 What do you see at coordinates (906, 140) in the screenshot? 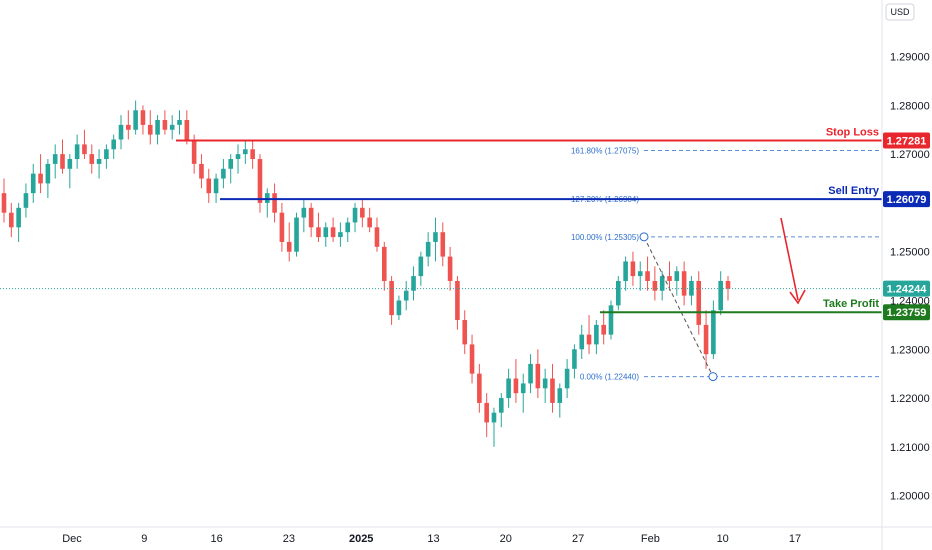
I see `level-price-badge` at bounding box center [906, 140].